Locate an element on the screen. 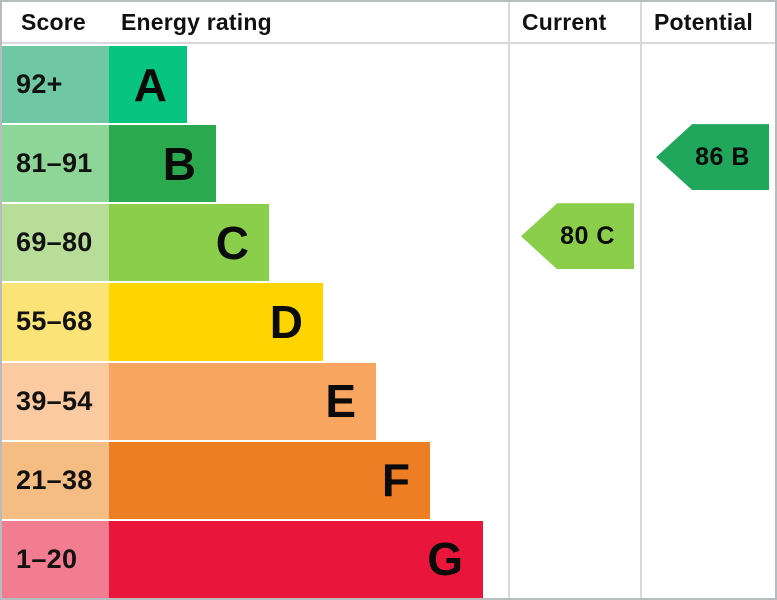 This screenshot has height=600, width=777. score-range-label: 55–68 is located at coordinates (54, 321).